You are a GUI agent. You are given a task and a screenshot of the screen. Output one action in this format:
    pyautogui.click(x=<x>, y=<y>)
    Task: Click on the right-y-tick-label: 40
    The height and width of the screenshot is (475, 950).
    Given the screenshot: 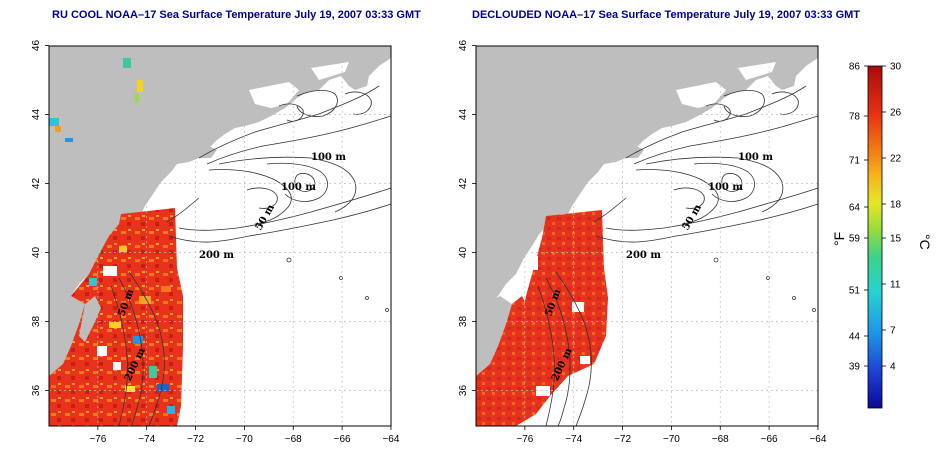 What is the action you would take?
    pyautogui.click(x=463, y=253)
    